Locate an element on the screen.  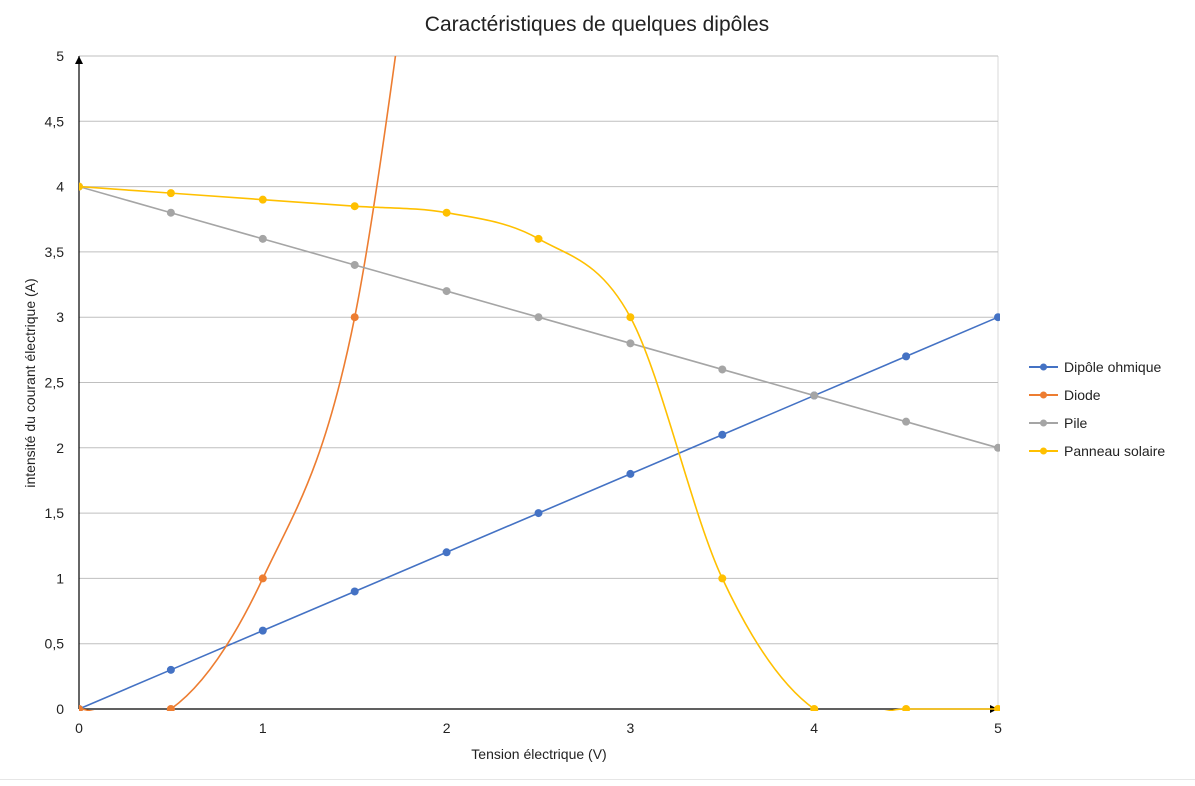
legend-item-panneau-solaire: Panneau solaire is located at coordinates (1097, 451).